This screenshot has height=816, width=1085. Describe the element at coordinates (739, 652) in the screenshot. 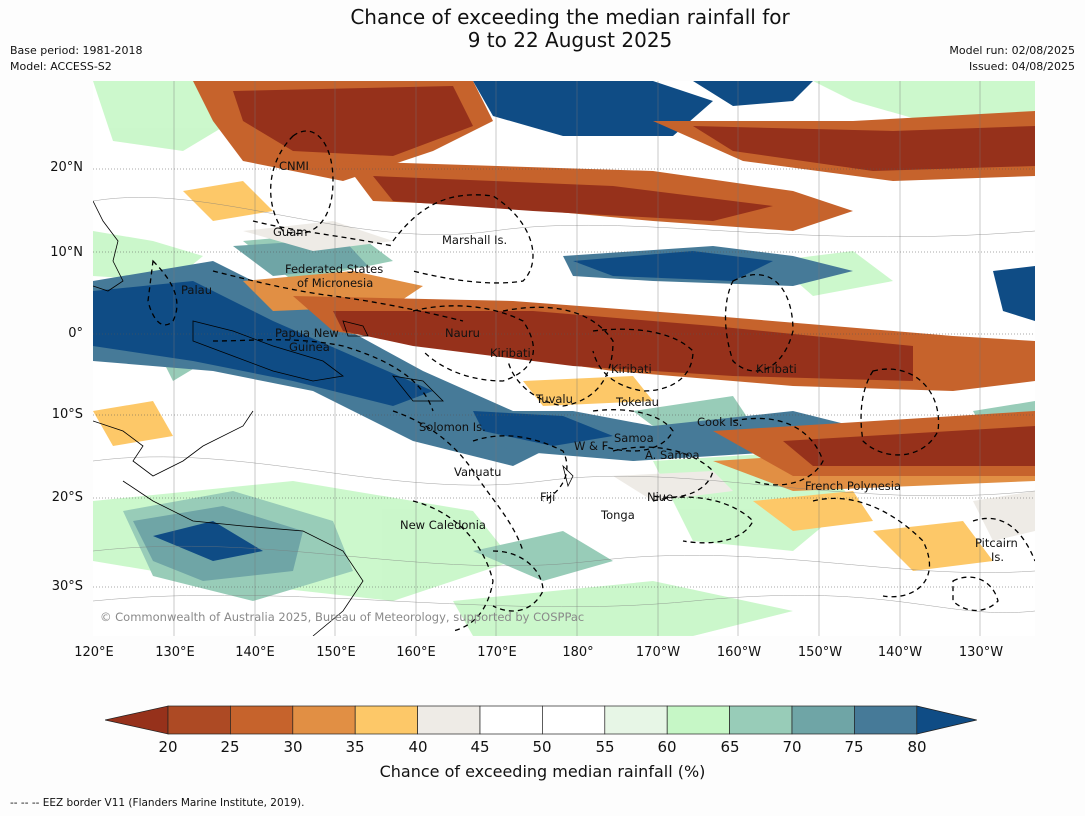

I see `lon-tick-160w: 160°W` at that location.